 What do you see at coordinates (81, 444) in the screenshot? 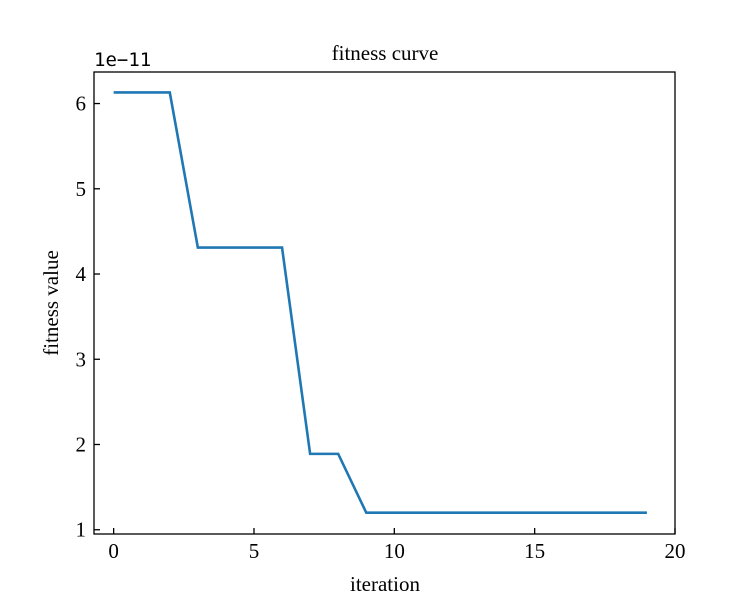
I see `y-tick-label-2: 2` at bounding box center [81, 444].